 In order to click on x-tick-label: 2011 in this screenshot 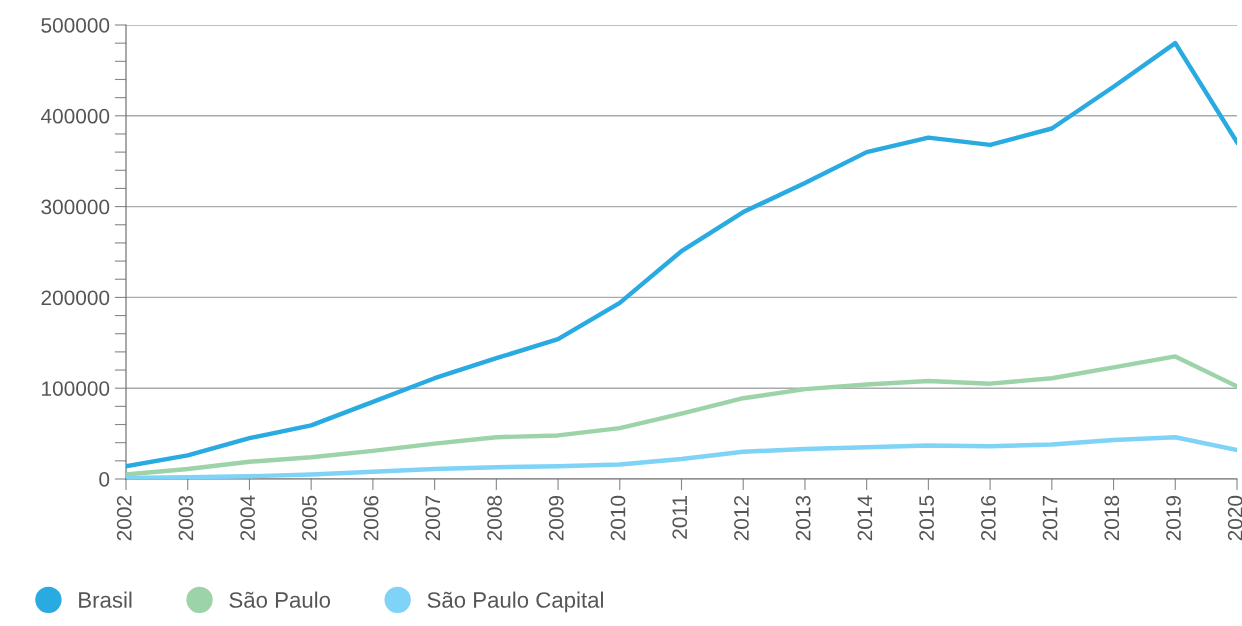, I will do `click(680, 517)`.